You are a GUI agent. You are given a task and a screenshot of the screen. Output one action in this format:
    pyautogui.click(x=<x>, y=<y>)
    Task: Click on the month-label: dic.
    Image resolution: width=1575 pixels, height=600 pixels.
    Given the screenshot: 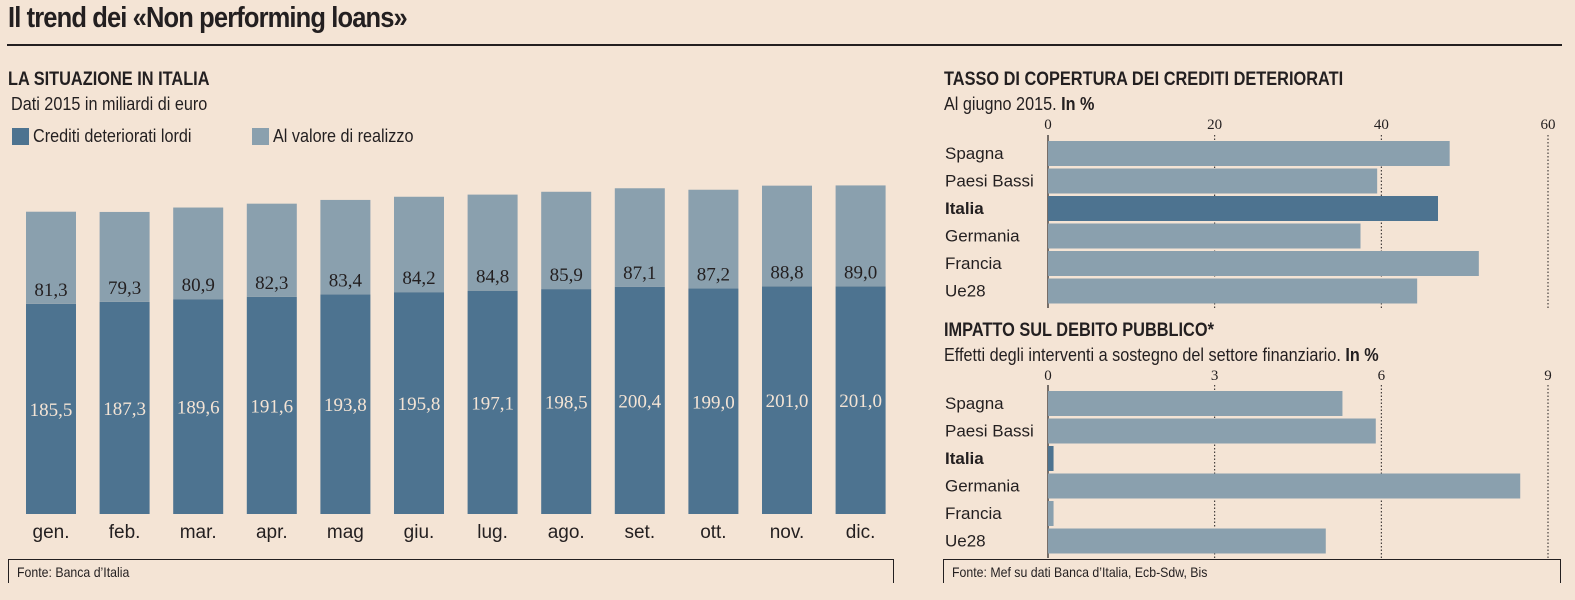 What is the action you would take?
    pyautogui.click(x=861, y=532)
    